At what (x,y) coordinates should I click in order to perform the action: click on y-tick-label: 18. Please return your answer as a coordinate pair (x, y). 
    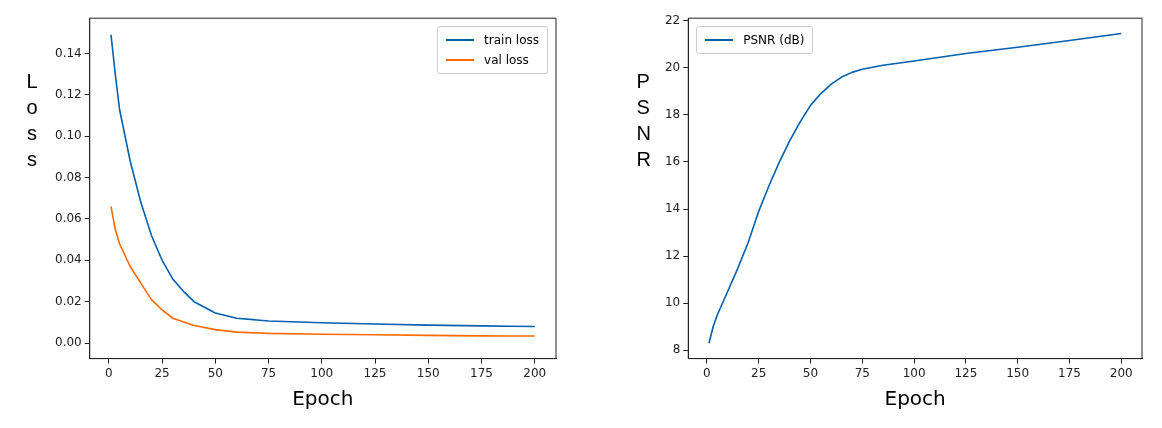
    Looking at the image, I should click on (672, 113).